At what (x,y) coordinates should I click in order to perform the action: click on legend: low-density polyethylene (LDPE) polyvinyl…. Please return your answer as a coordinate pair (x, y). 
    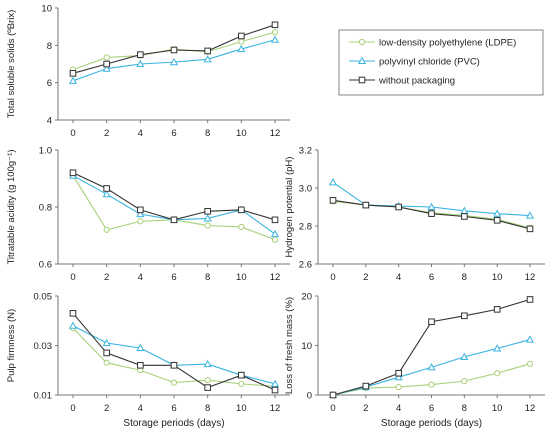
    Looking at the image, I should click on (441, 62).